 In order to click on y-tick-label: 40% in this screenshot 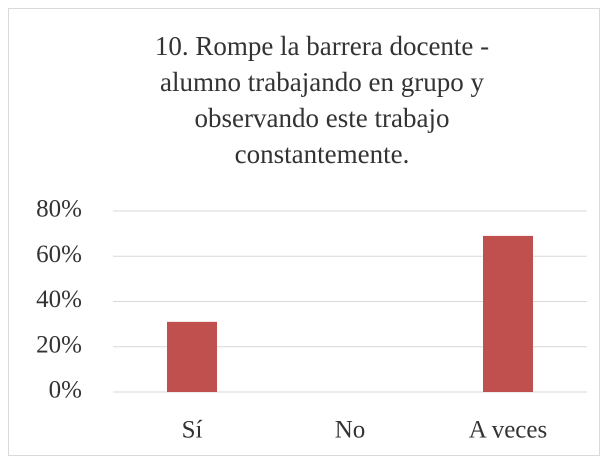, I will do `click(59, 299)`.